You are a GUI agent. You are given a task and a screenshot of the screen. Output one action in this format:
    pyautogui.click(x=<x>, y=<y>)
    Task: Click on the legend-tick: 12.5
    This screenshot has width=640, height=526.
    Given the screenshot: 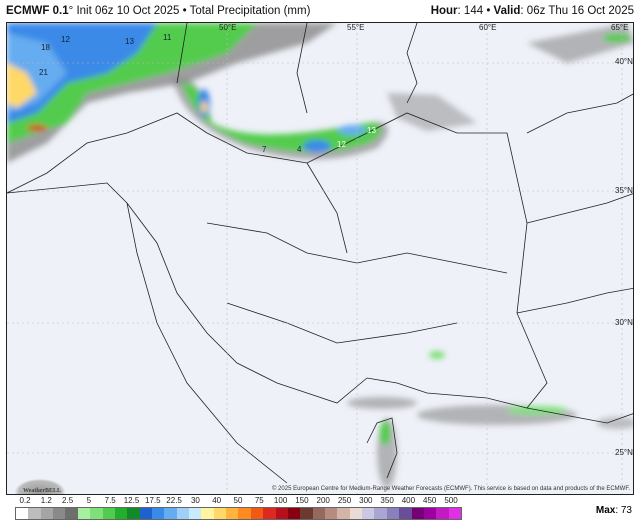 What is the action you would take?
    pyautogui.click(x=131, y=500)
    